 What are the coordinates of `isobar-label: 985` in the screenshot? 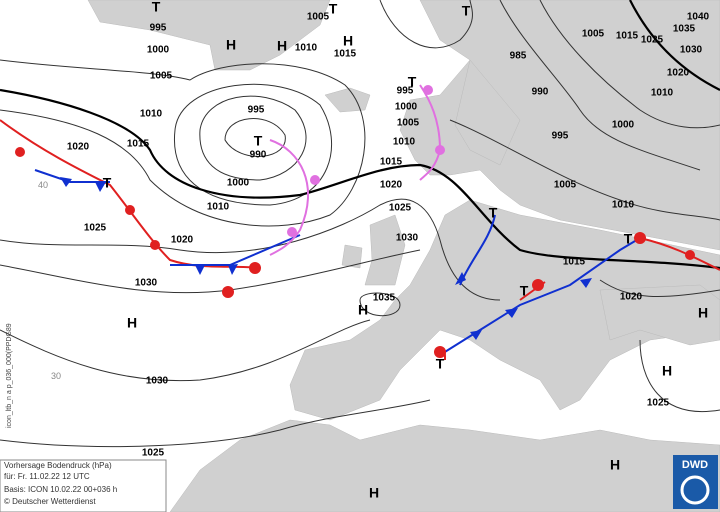 It's located at (518, 56).